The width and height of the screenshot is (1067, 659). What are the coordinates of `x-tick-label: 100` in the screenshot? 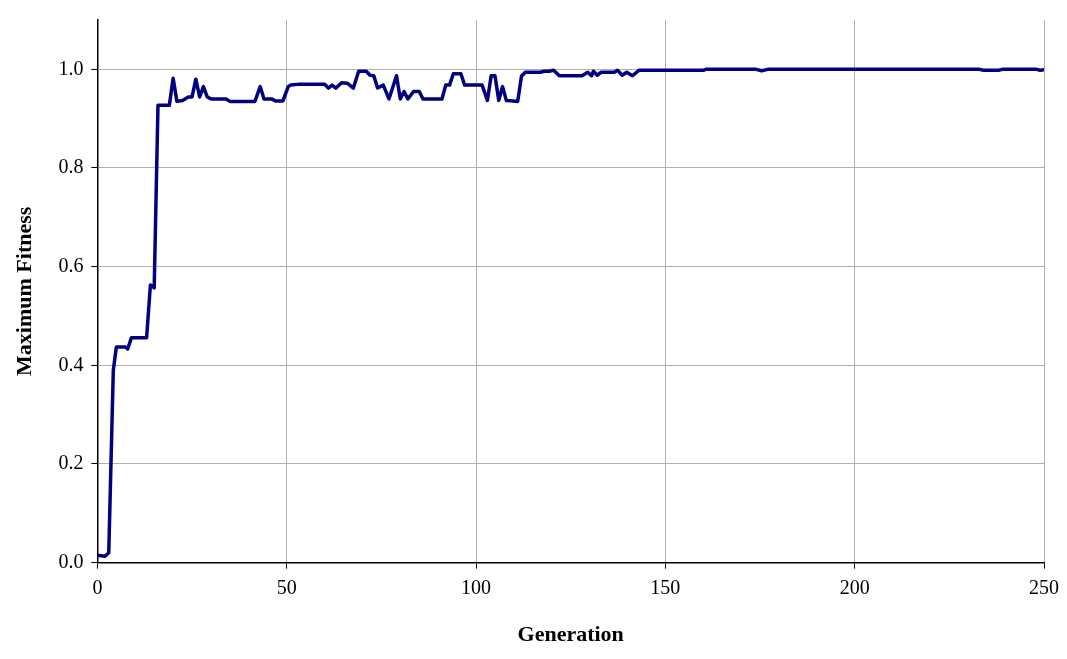 It's located at (476, 586).